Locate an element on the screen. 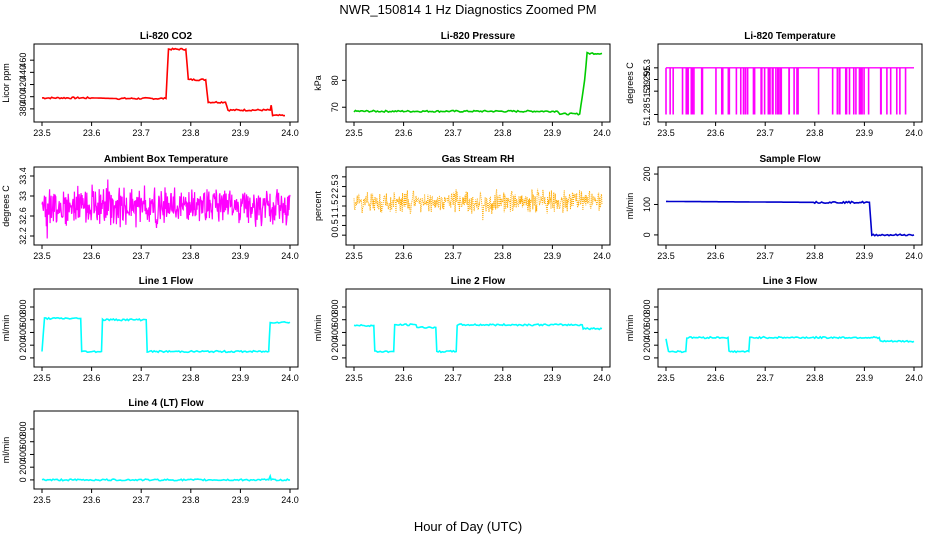 The width and height of the screenshot is (936, 540). y-tick-label: 2.5 is located at coordinates (335, 186).